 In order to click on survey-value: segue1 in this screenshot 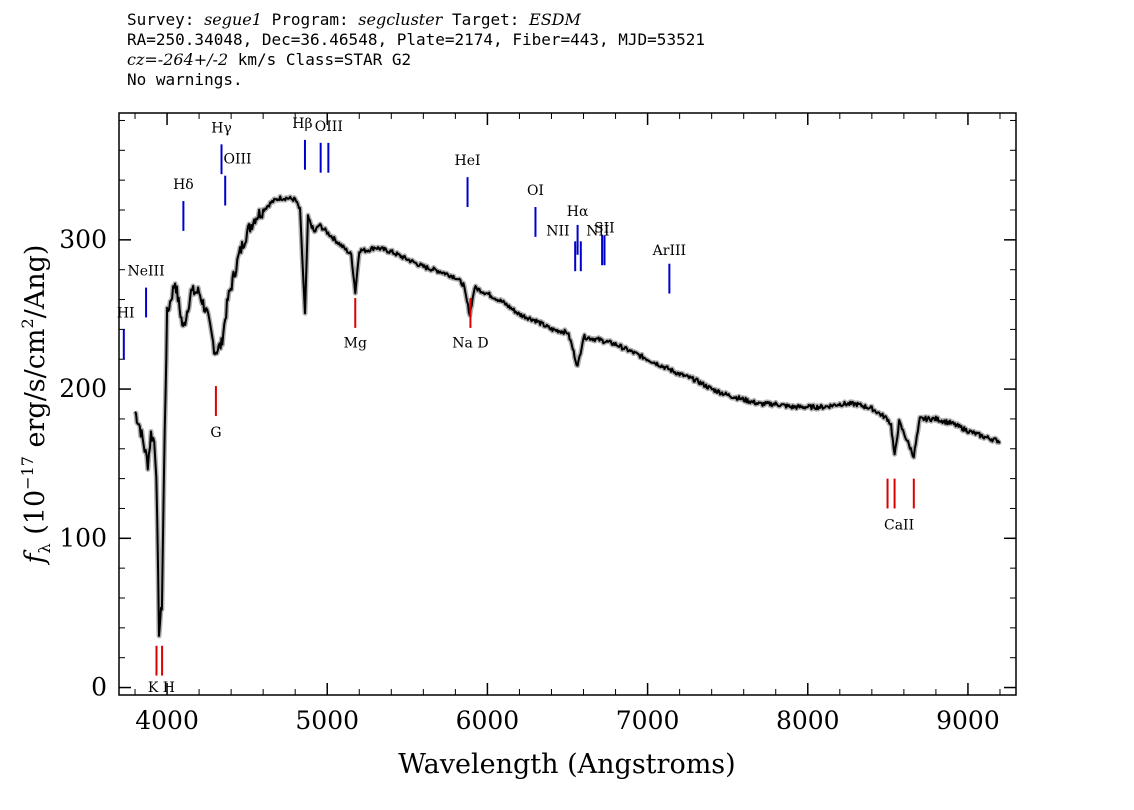, I will do `click(233, 19)`.